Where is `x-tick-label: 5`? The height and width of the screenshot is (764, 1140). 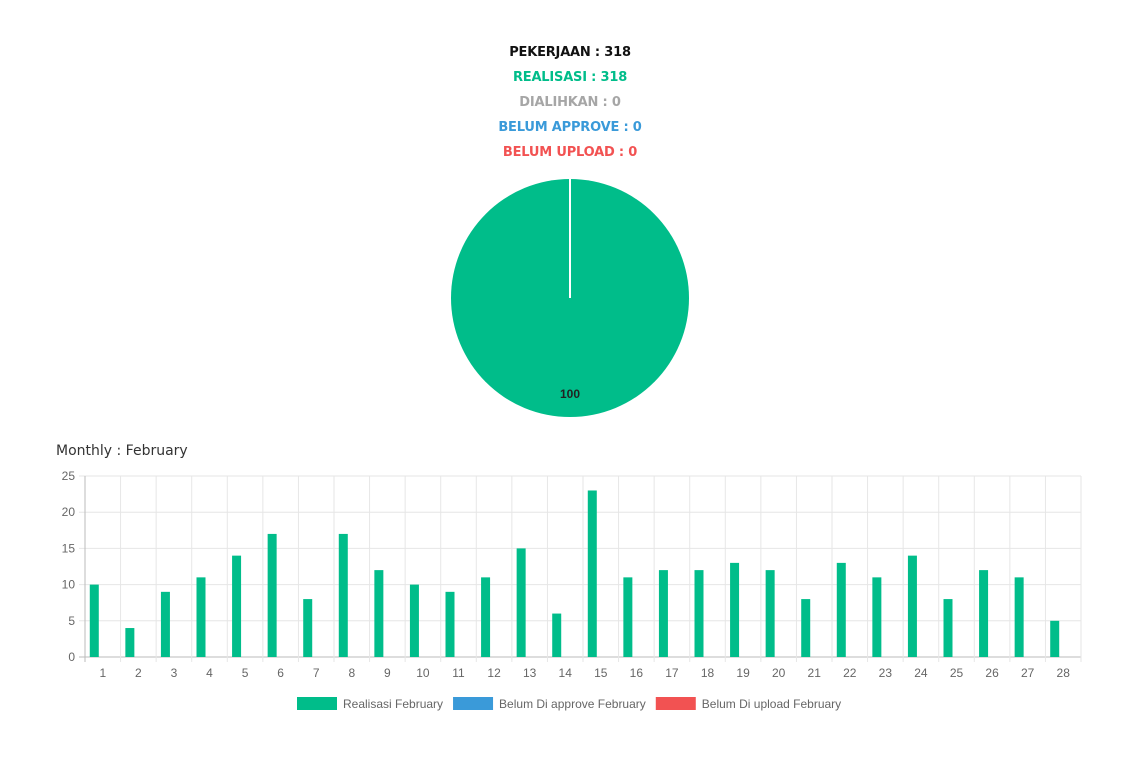 x-tick-label: 5 is located at coordinates (245, 673).